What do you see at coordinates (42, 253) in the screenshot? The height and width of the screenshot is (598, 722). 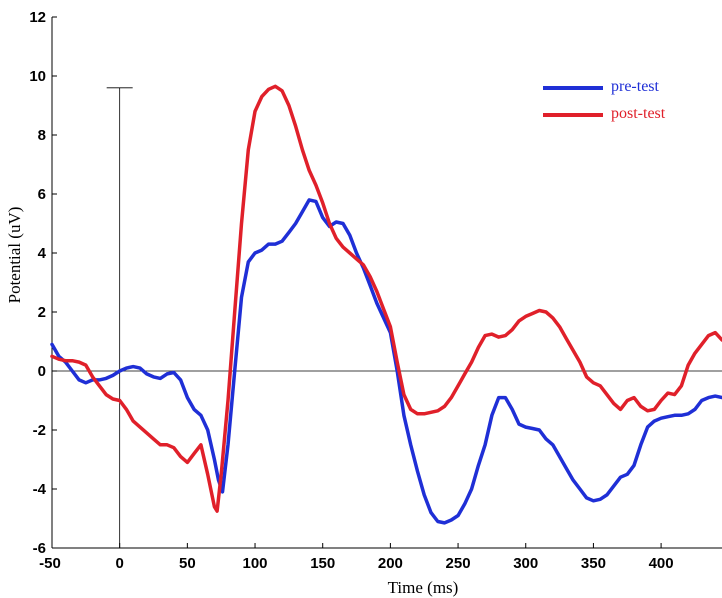 I see `y-tick-label: 4` at bounding box center [42, 253].